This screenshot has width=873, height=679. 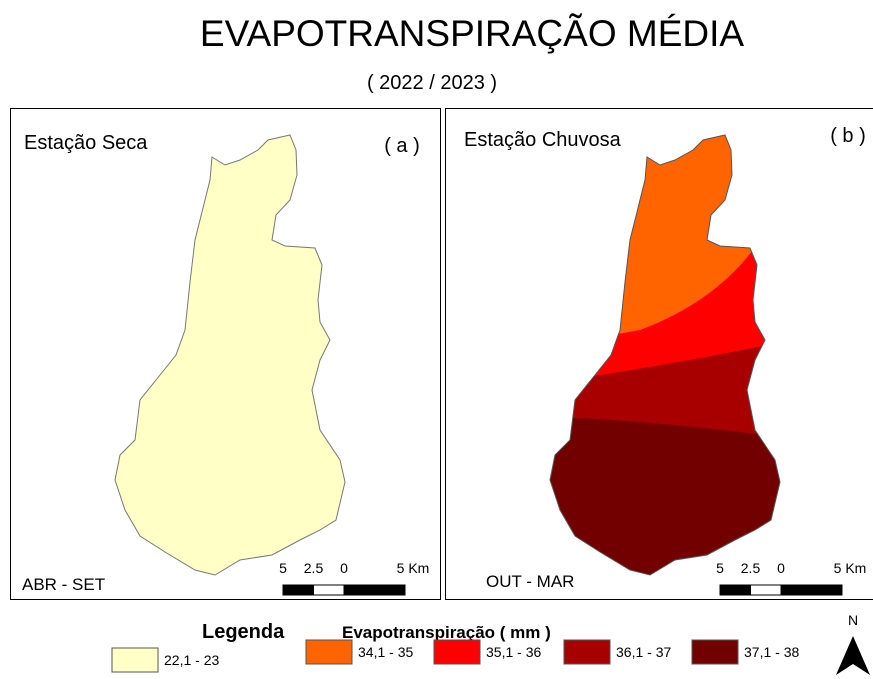 I want to click on north-arrow-shape, so click(x=853, y=655).